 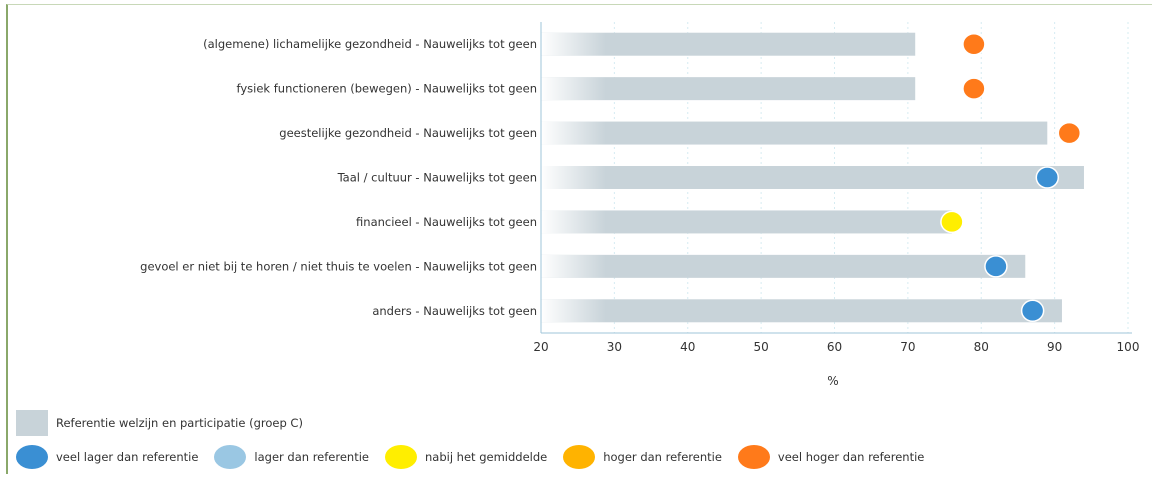 I want to click on category-label: financieel - Nauwelijks tot geen, so click(x=446, y=222).